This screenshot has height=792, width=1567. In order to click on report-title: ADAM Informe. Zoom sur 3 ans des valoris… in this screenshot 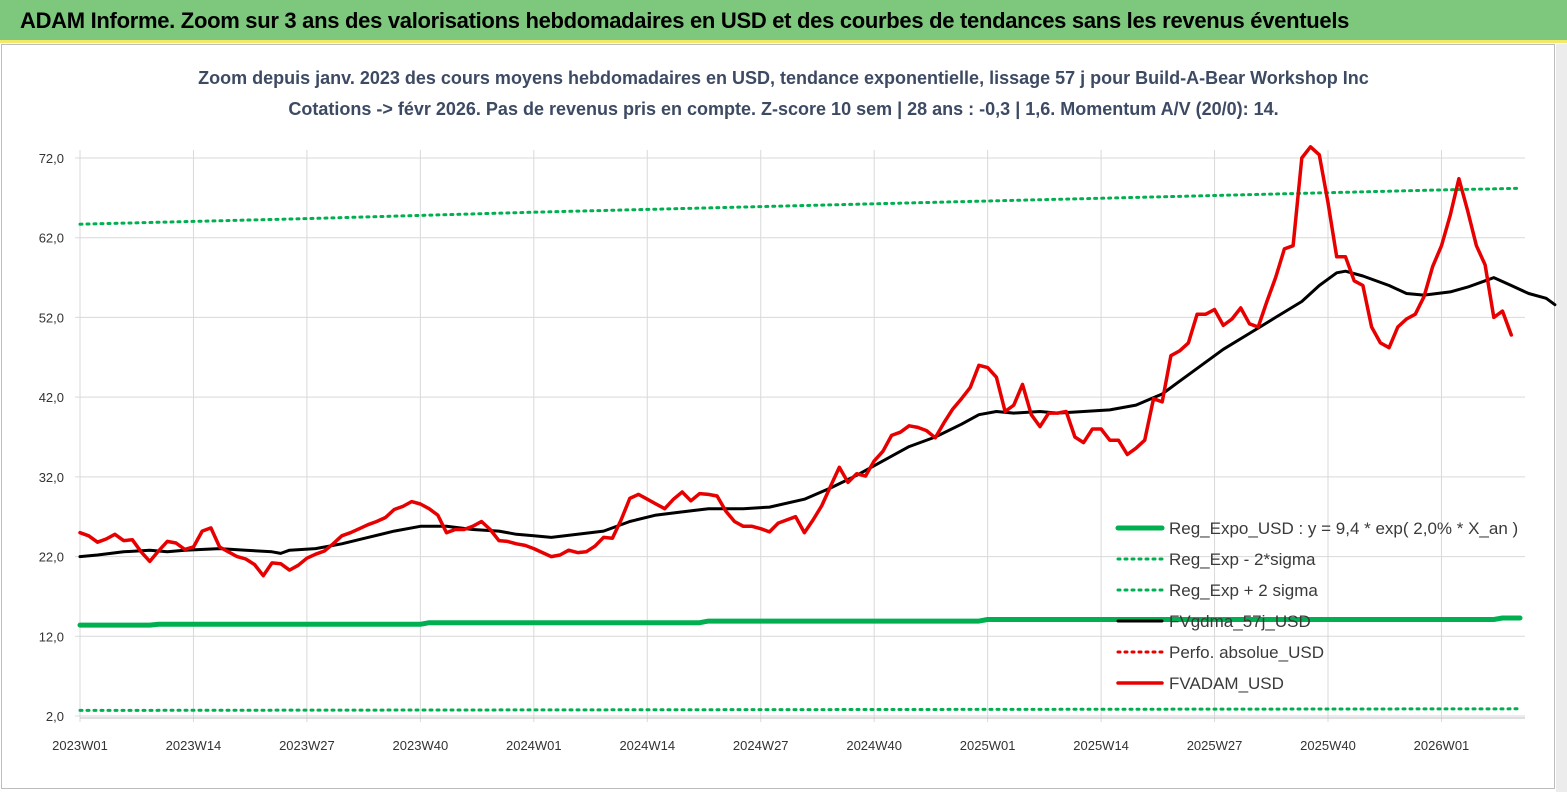, I will do `click(685, 20)`.